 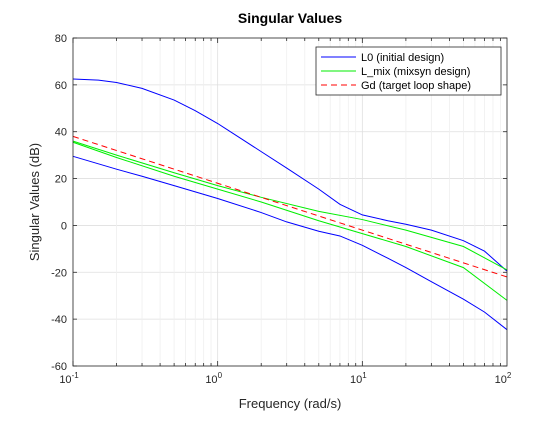 I want to click on y-tick-label: 0, so click(x=64, y=226).